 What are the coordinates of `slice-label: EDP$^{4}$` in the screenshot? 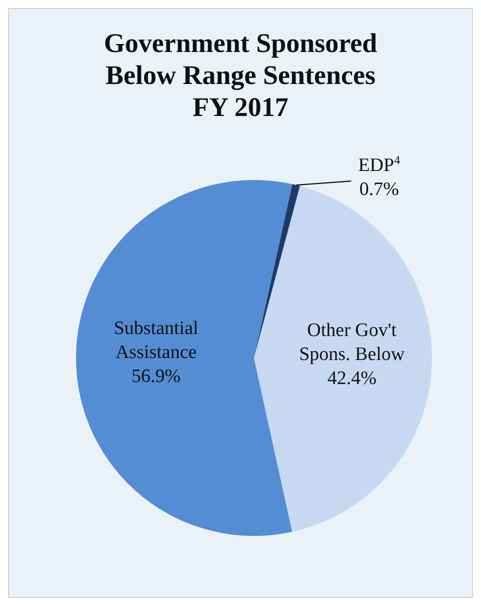 It's located at (379, 164).